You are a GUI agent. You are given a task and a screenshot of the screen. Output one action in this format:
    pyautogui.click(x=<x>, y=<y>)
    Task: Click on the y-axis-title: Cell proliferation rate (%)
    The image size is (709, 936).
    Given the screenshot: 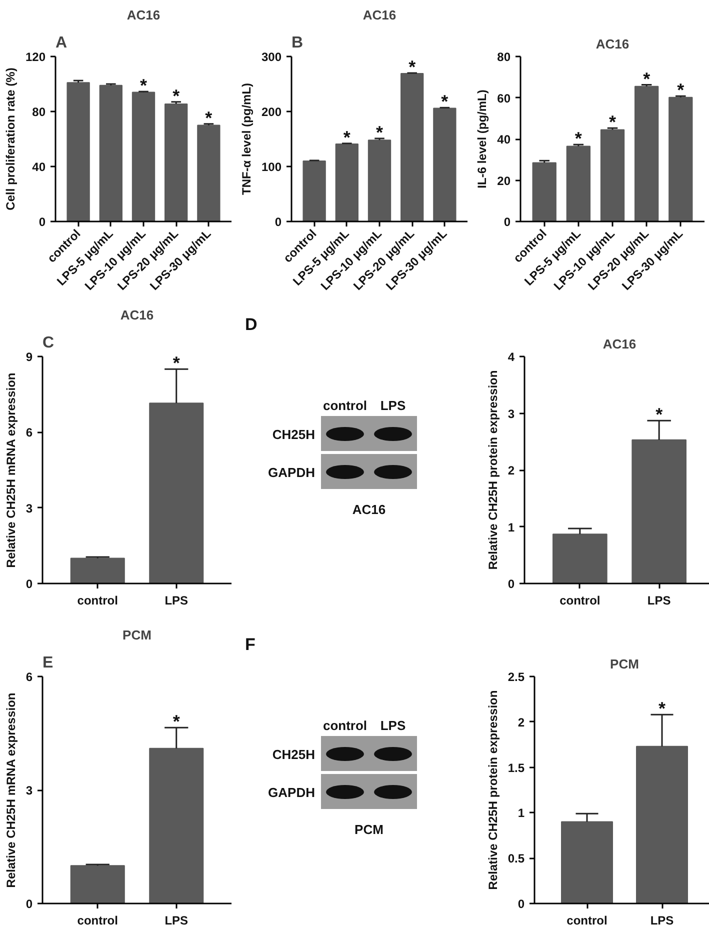 What is the action you would take?
    pyautogui.click(x=10, y=139)
    